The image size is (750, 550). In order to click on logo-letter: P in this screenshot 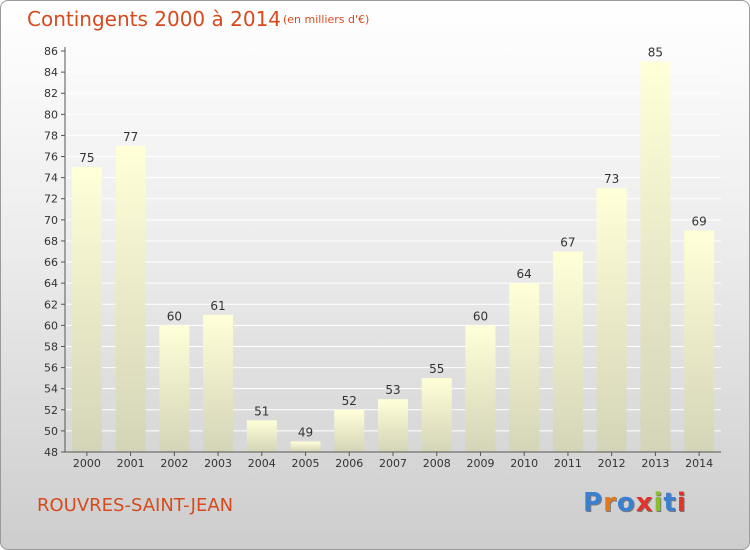, I will do `click(593, 503)`.